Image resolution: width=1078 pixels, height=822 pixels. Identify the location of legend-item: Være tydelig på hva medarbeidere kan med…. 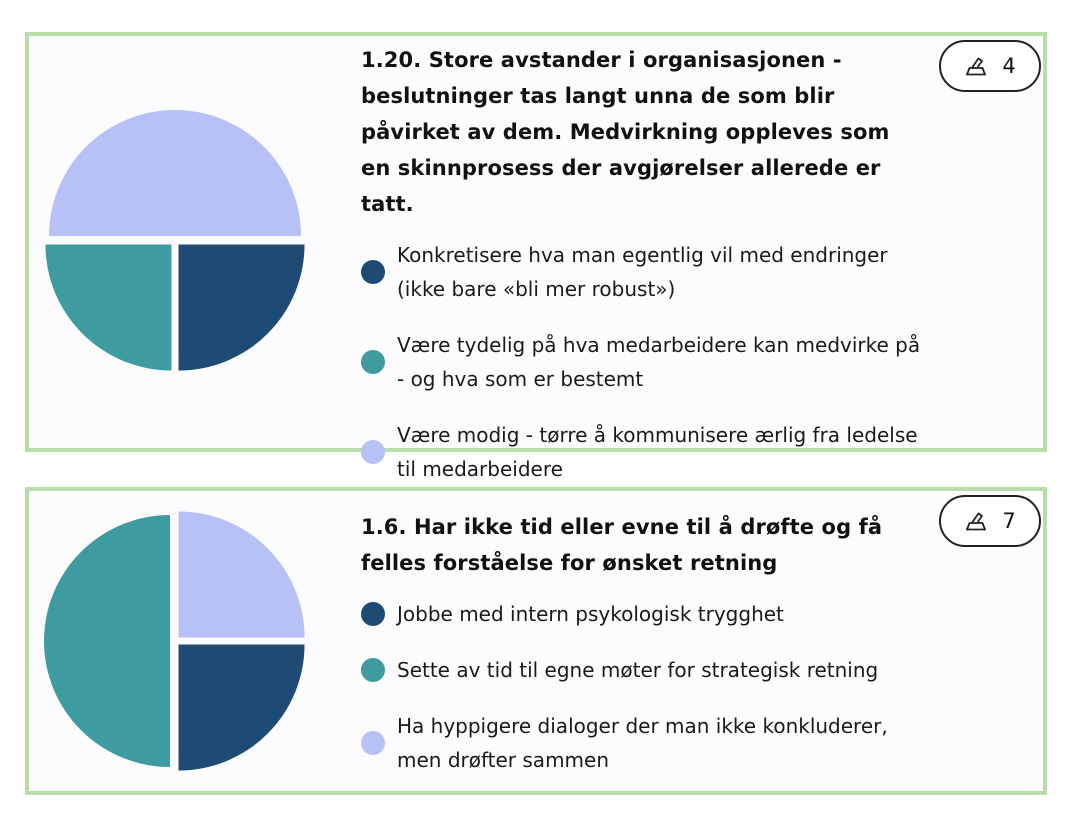
(641, 362).